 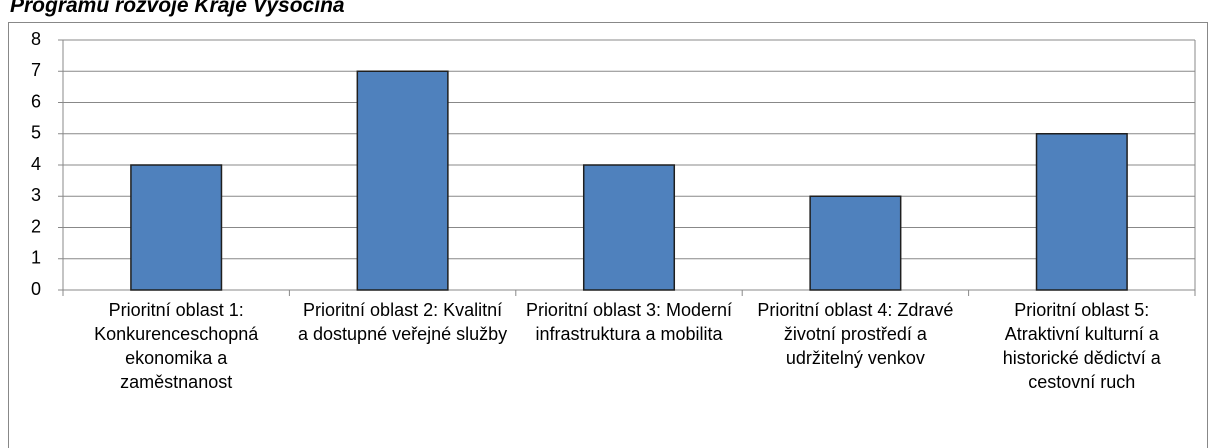 What do you see at coordinates (36, 195) in the screenshot?
I see `y-tick-label: 3` at bounding box center [36, 195].